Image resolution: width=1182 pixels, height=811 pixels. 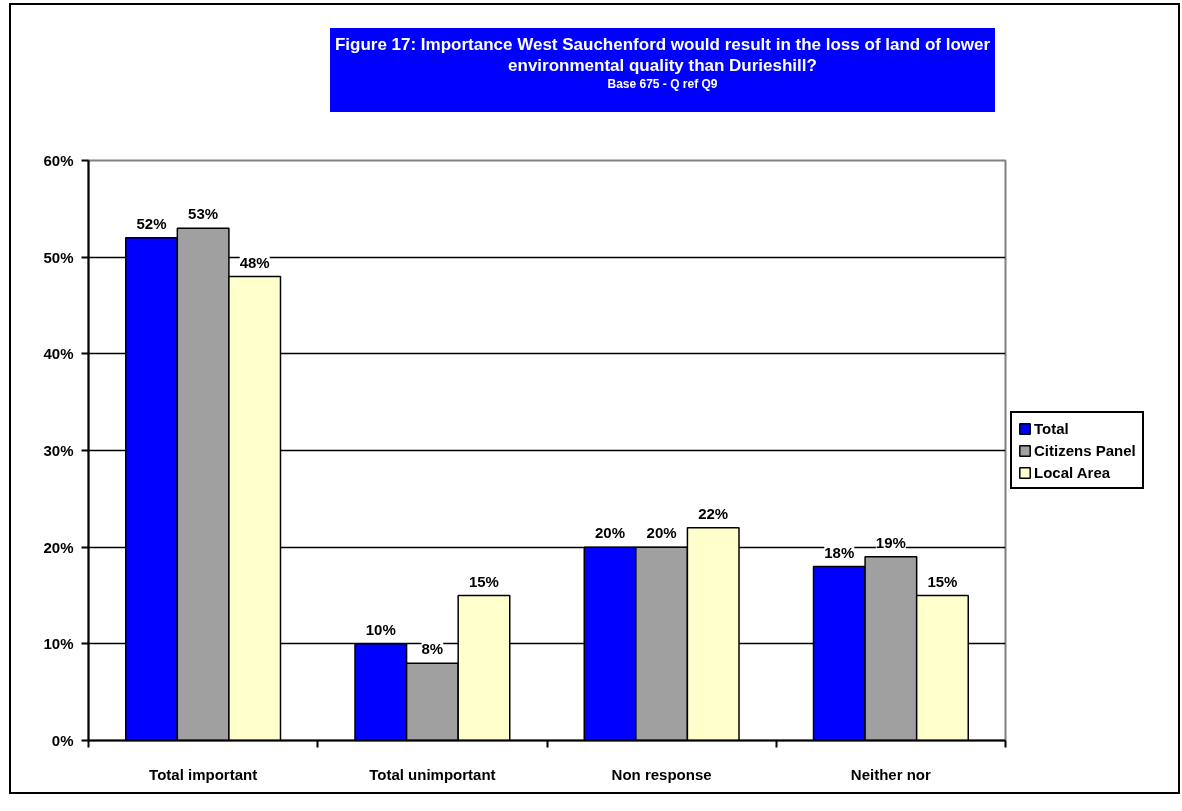 What do you see at coordinates (58, 257) in the screenshot?
I see `y-tick-label: 50%` at bounding box center [58, 257].